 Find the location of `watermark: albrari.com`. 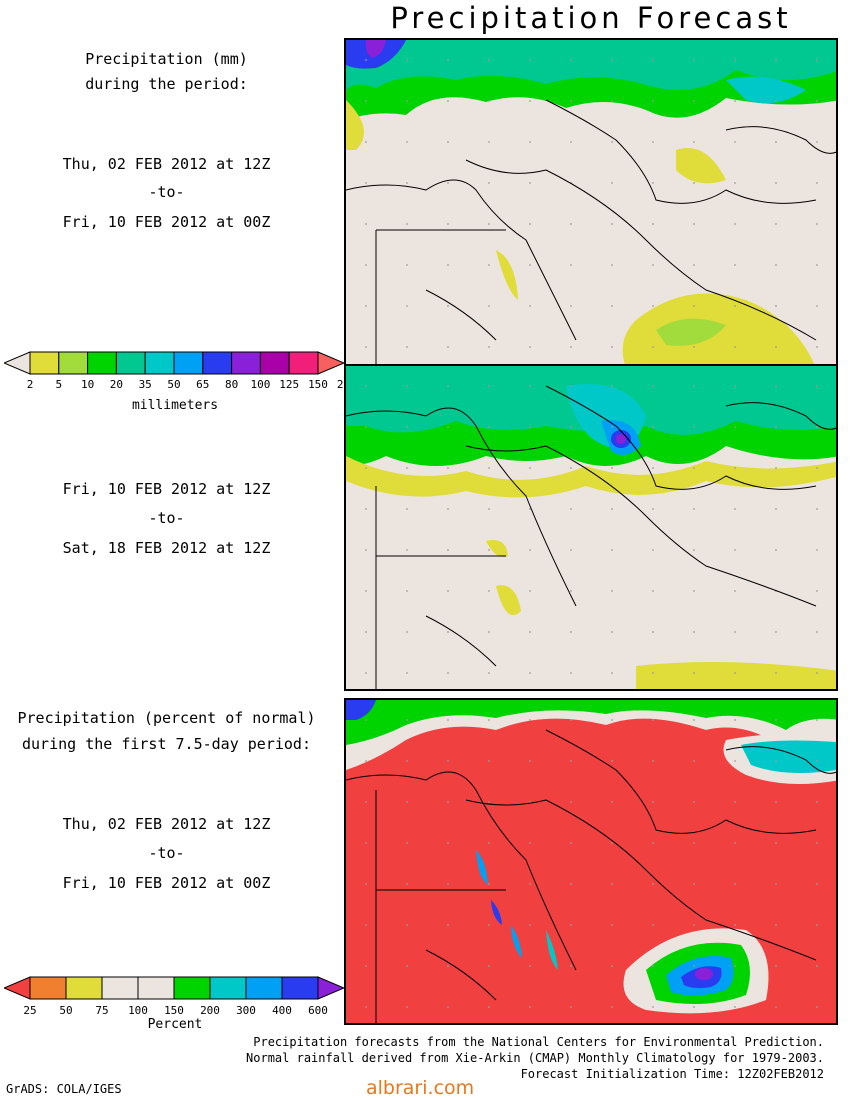

watermark: albrari.com is located at coordinates (420, 1088).